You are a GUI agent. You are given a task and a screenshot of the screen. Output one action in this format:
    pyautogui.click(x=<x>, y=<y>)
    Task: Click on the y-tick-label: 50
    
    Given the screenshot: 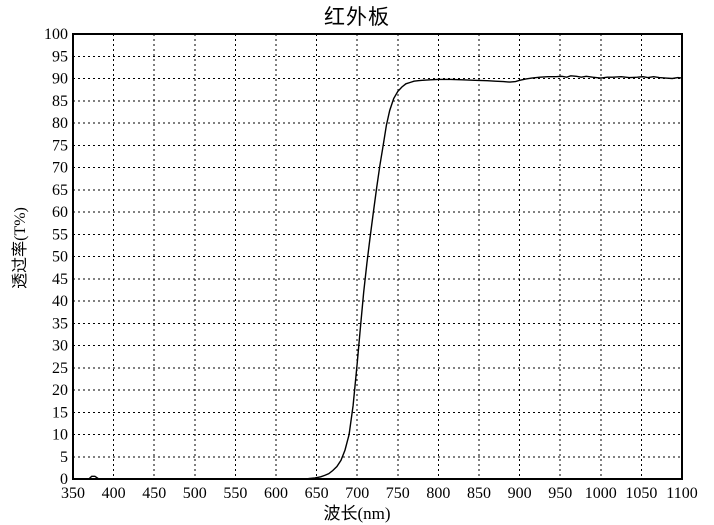 What is the action you would take?
    pyautogui.click(x=60, y=257)
    